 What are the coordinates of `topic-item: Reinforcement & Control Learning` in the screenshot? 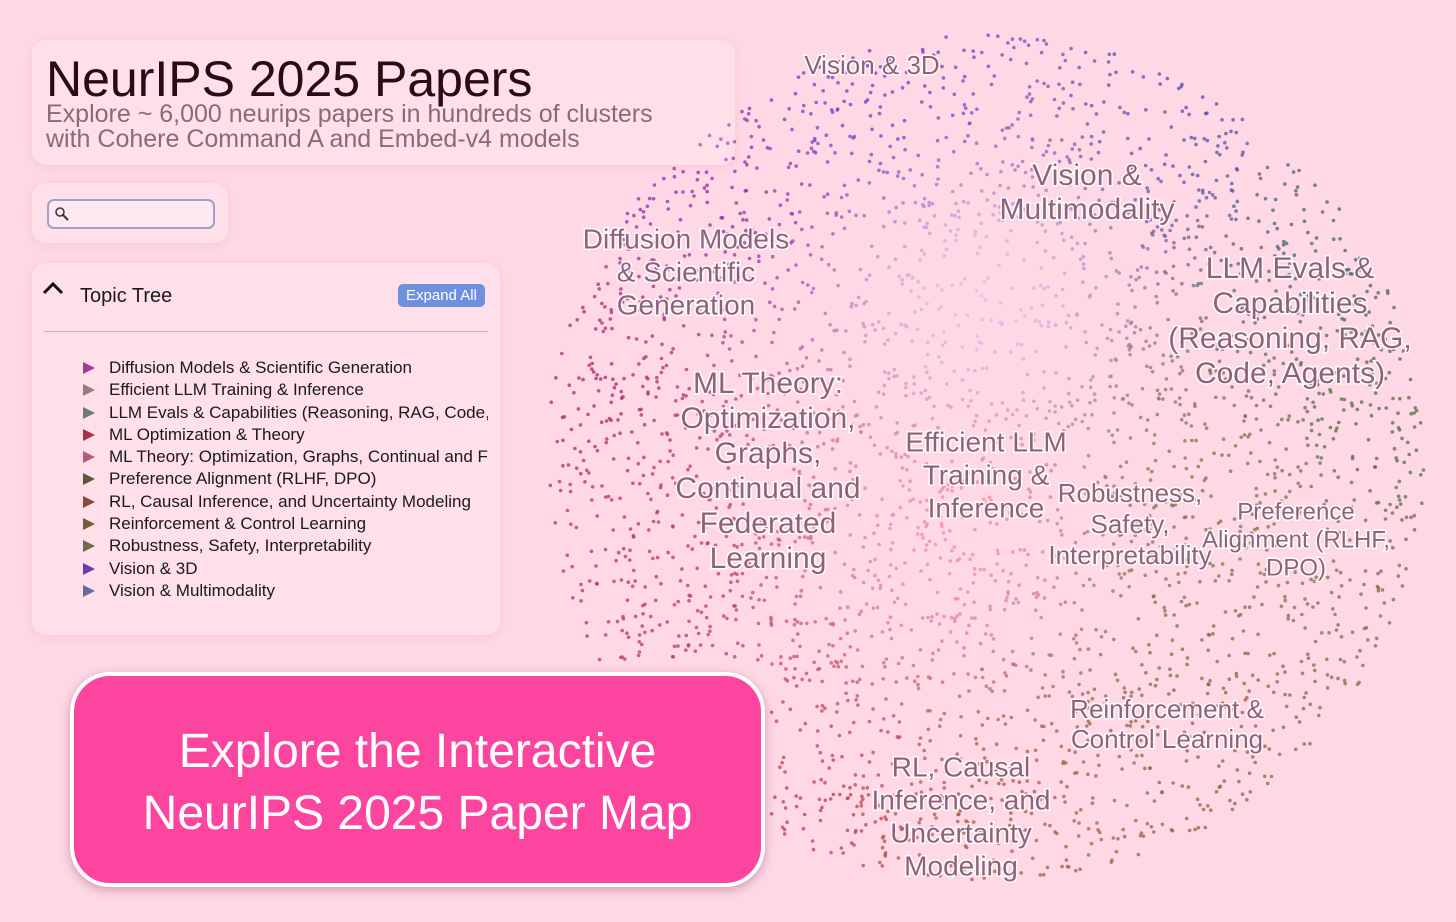 It's located at (285, 524).